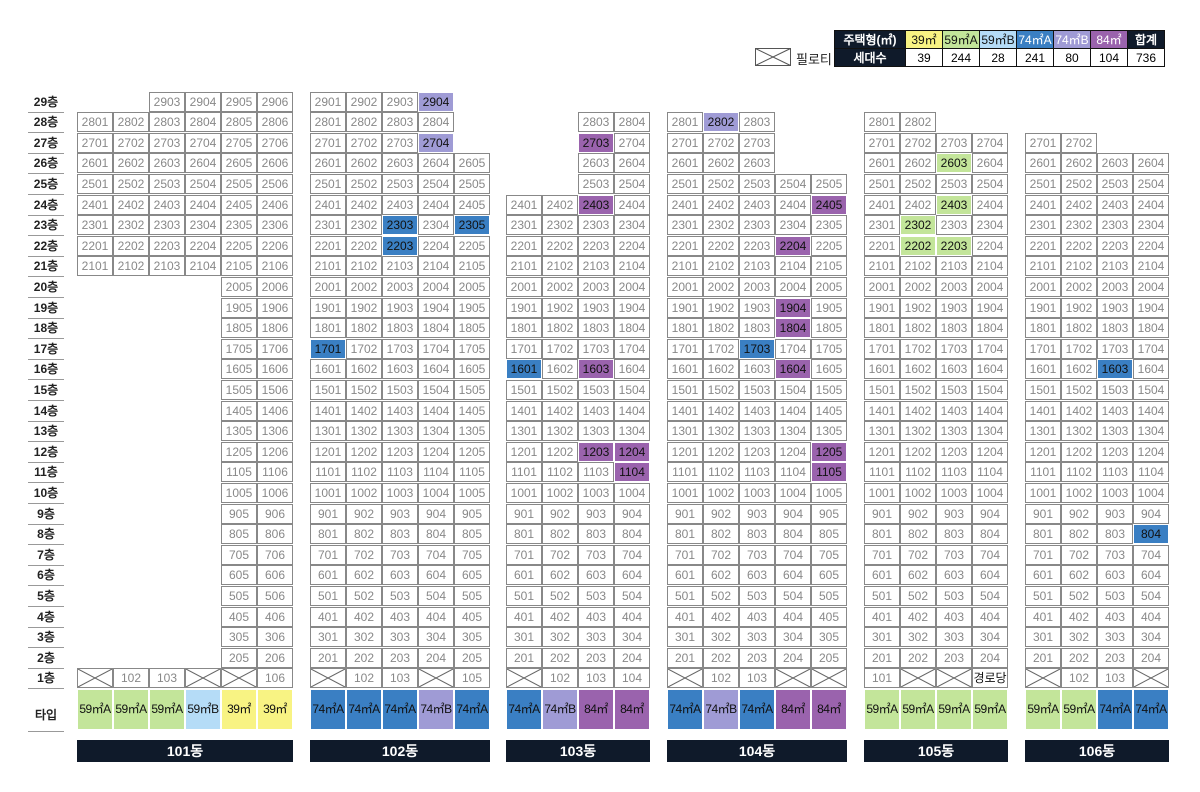 The width and height of the screenshot is (1200, 792). Describe the element at coordinates (882, 534) in the screenshot. I see `unit-cell: 801` at that location.